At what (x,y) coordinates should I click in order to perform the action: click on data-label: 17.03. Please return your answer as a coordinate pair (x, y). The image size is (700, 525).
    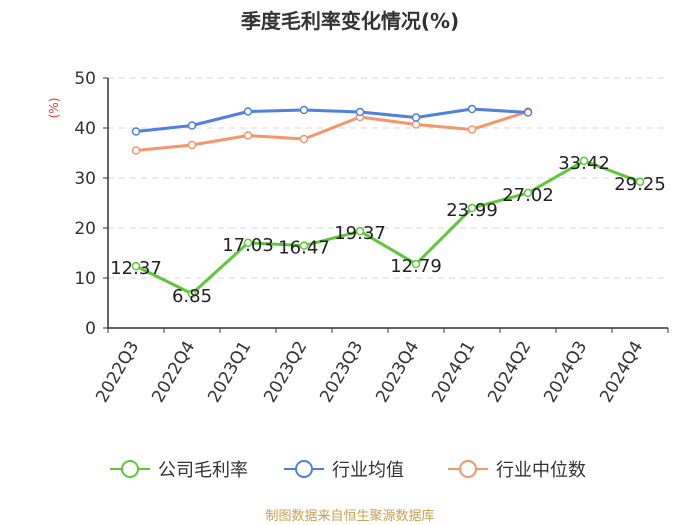
    Looking at the image, I should click on (248, 245).